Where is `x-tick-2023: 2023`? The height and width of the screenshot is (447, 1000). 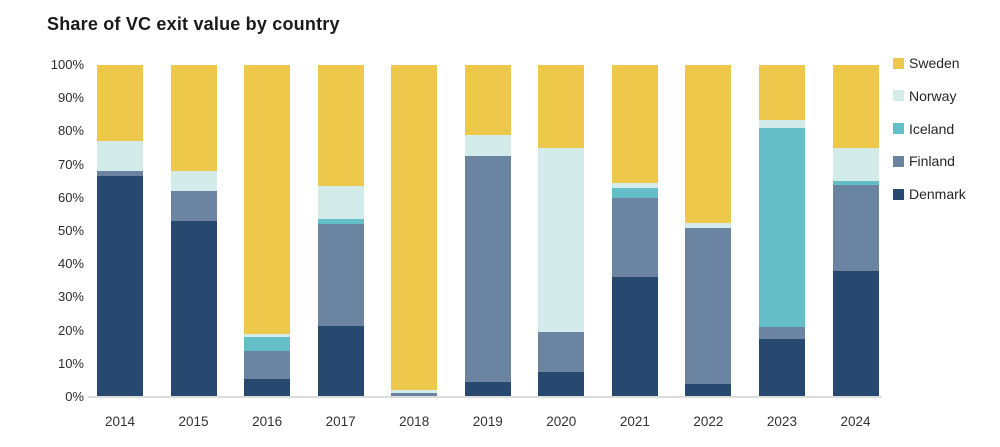
x-tick-2023: 2023 is located at coordinates (781, 421).